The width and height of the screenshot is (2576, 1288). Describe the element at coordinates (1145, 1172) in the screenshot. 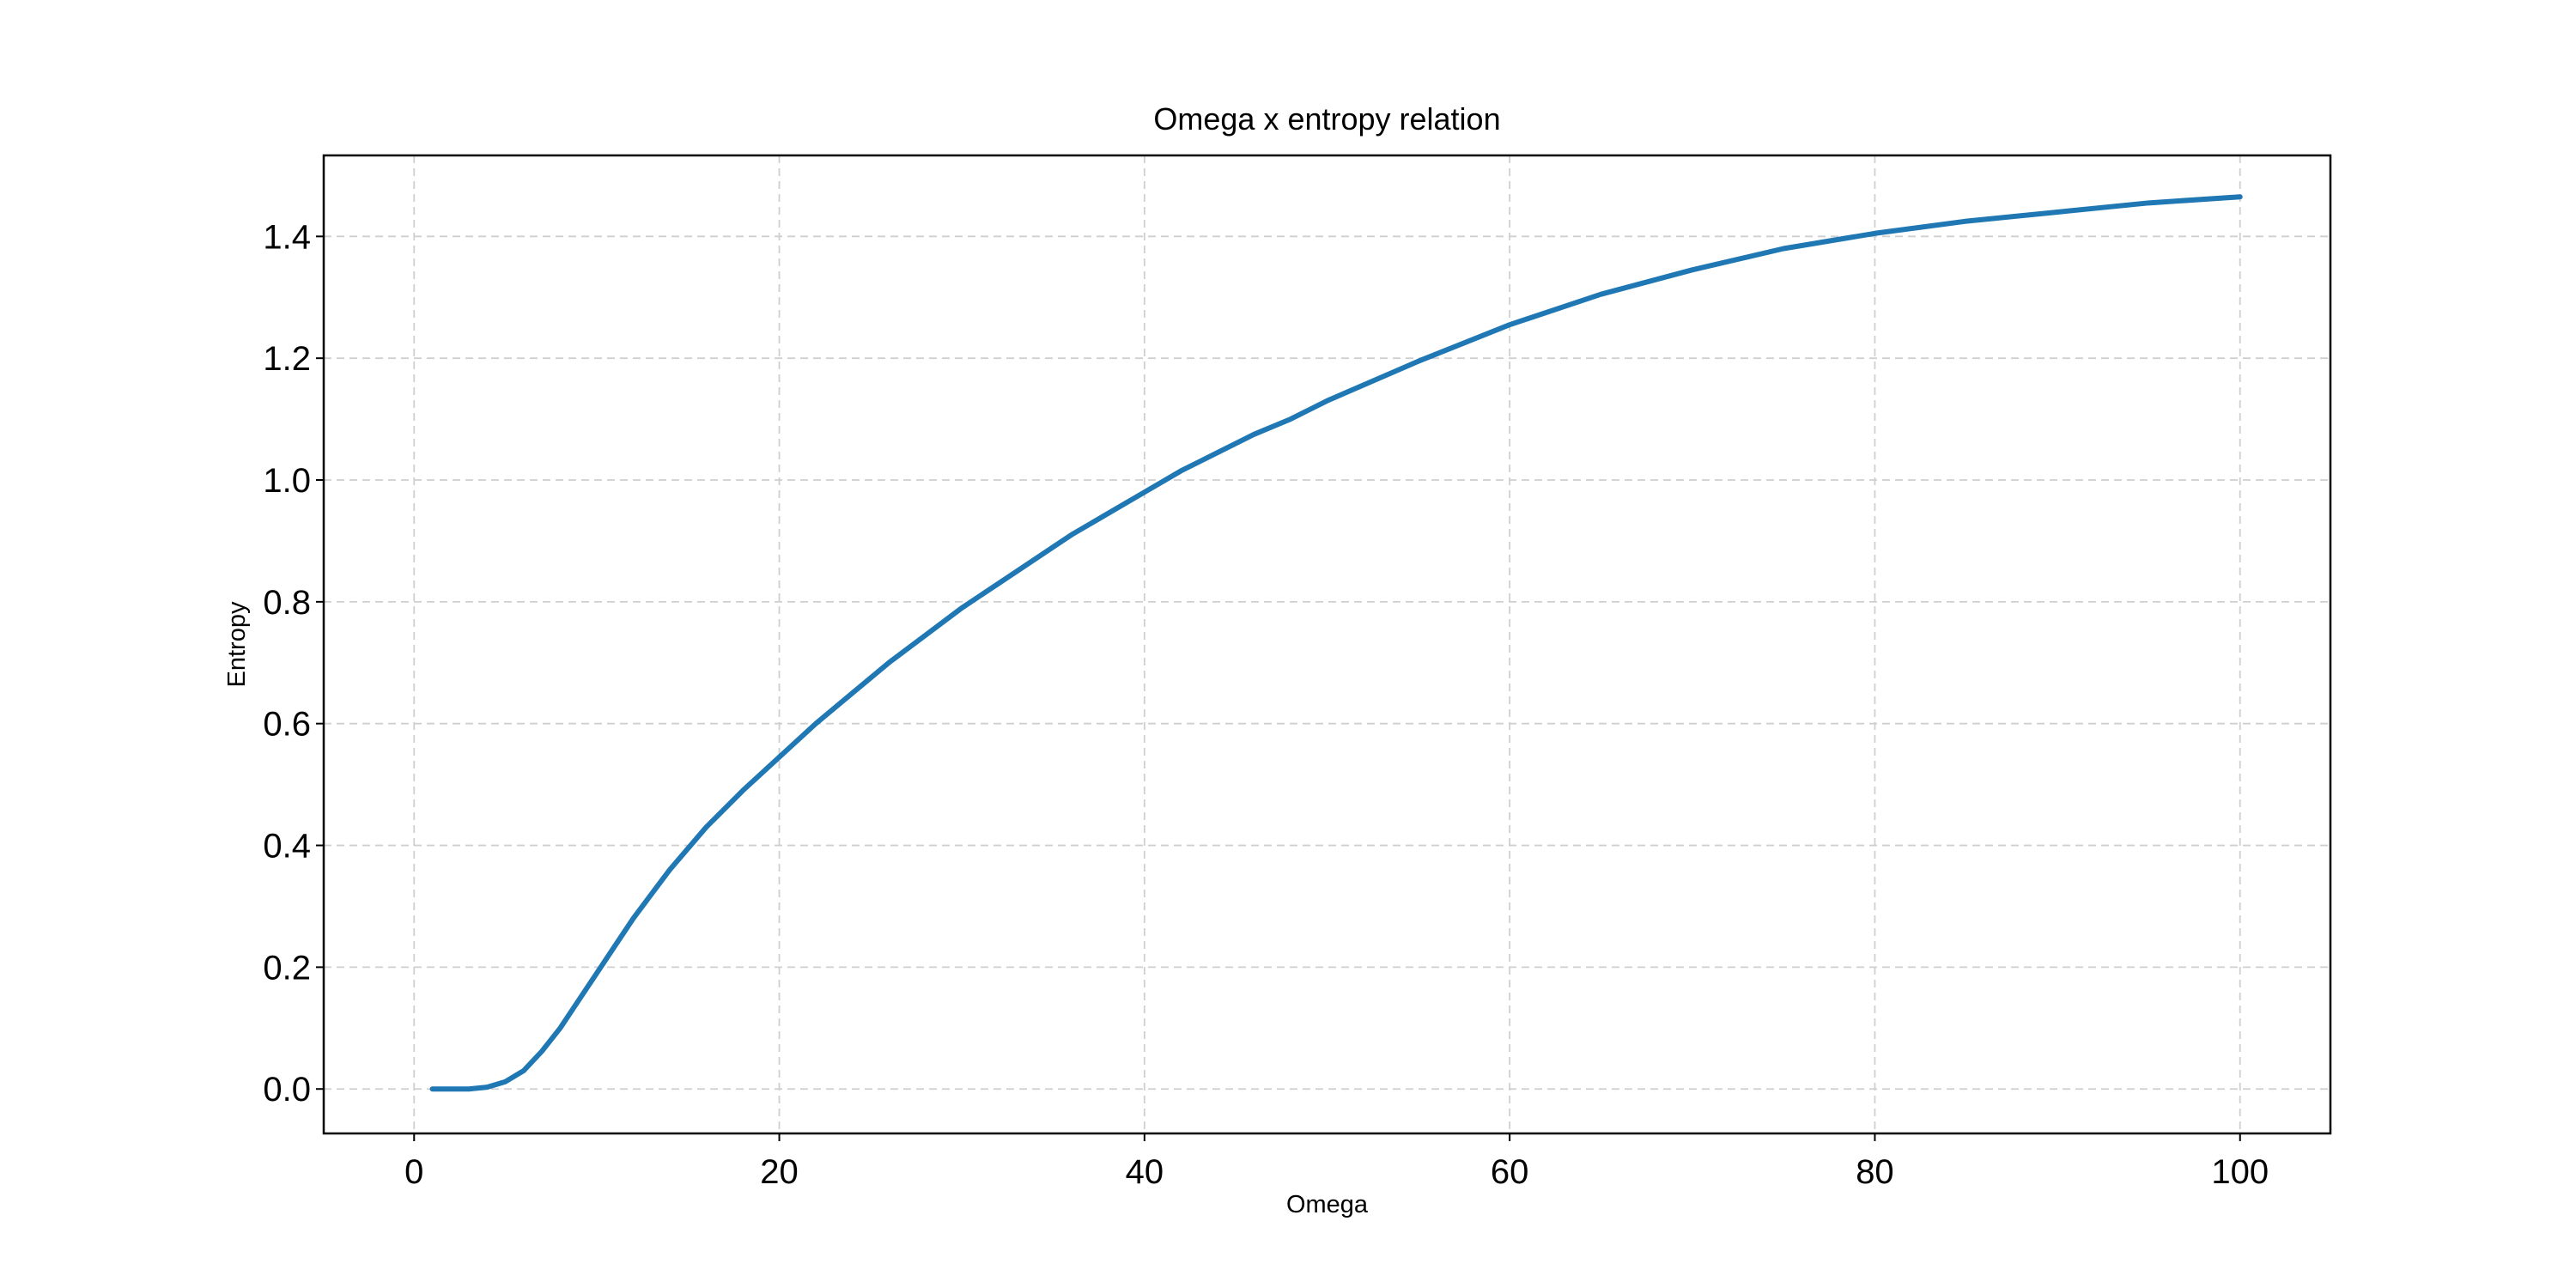

I see `x-tick-label: 40` at that location.